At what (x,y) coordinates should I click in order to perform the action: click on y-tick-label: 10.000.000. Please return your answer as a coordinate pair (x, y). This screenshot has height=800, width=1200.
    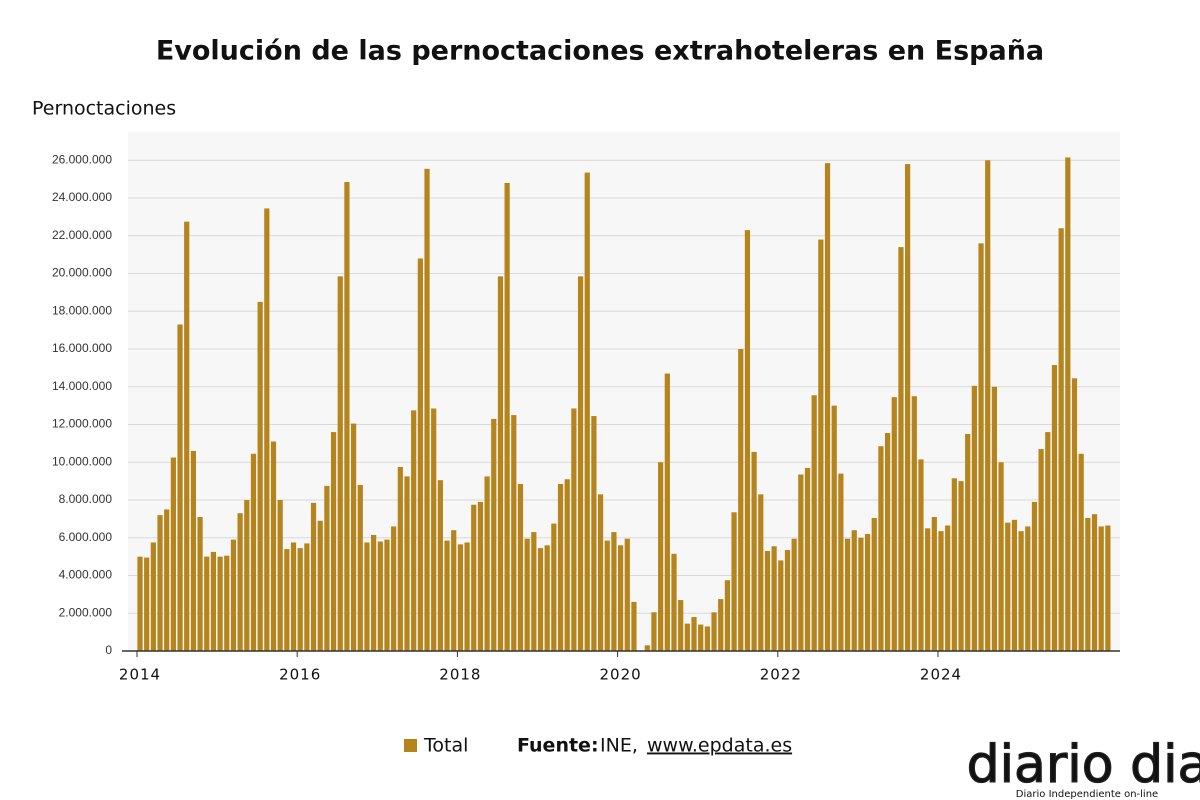
    Looking at the image, I should click on (82, 461).